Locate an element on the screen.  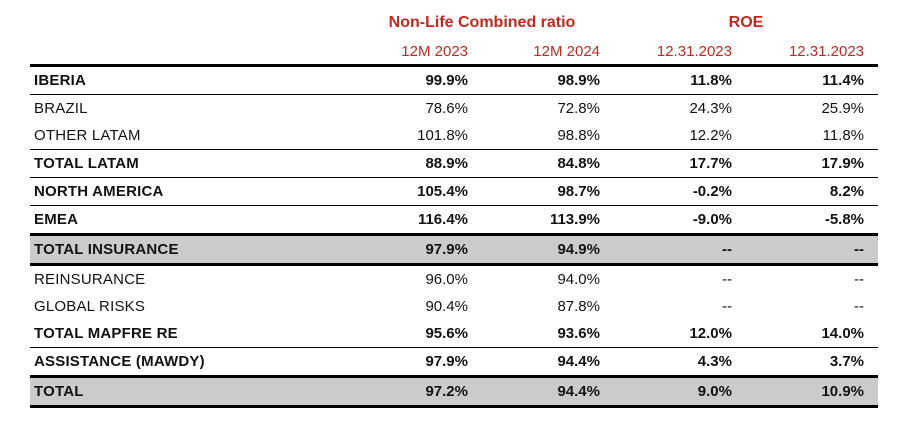
table-row: NORTH AMERICA 105.4% 98.7% -0.2% 8.2% is located at coordinates (454, 191).